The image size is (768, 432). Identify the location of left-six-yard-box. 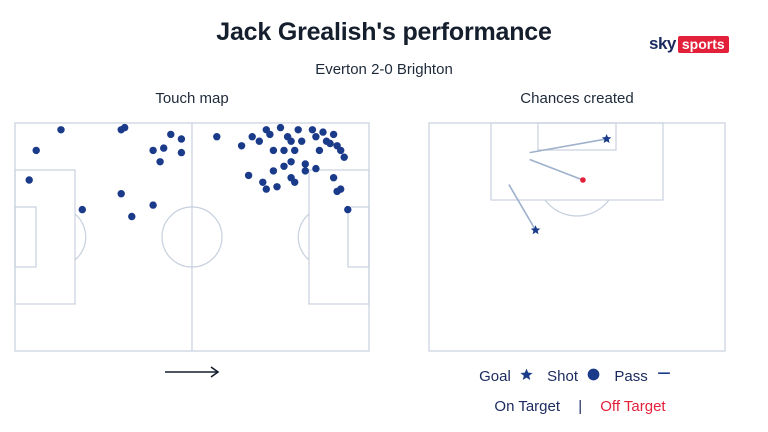
(25, 237).